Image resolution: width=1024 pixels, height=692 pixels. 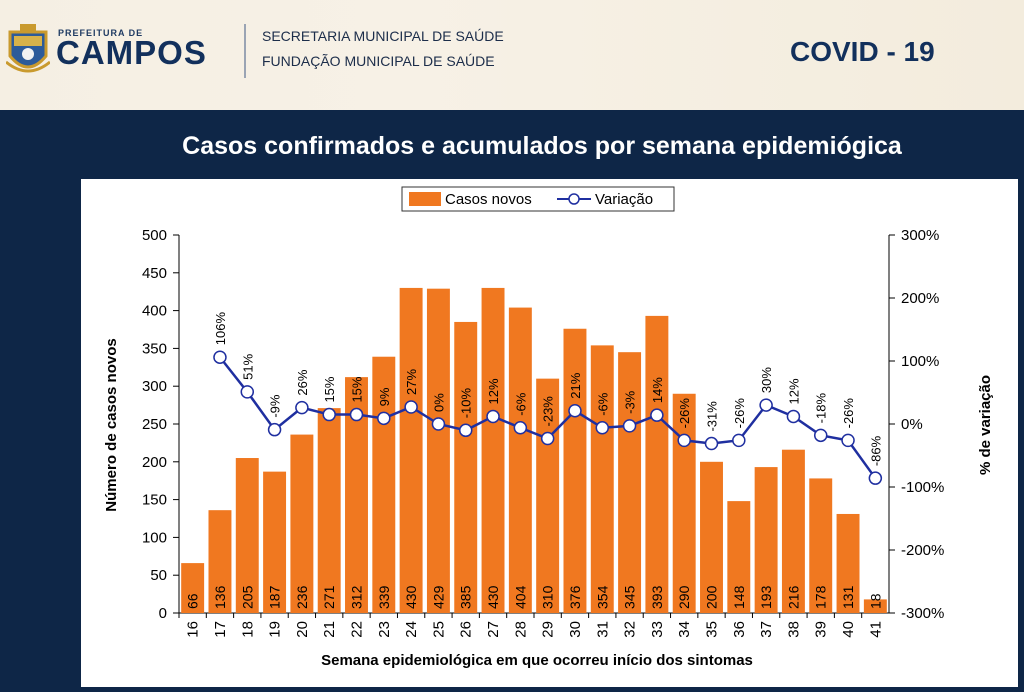 I want to click on header-divider, so click(x=245, y=51).